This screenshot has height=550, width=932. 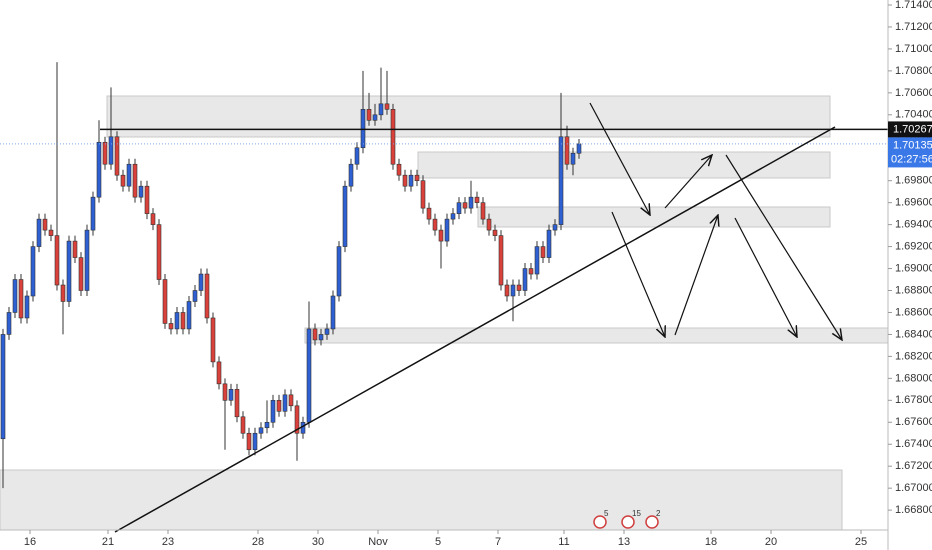 I want to click on y-tick-label: 1.69400, so click(x=913, y=225).